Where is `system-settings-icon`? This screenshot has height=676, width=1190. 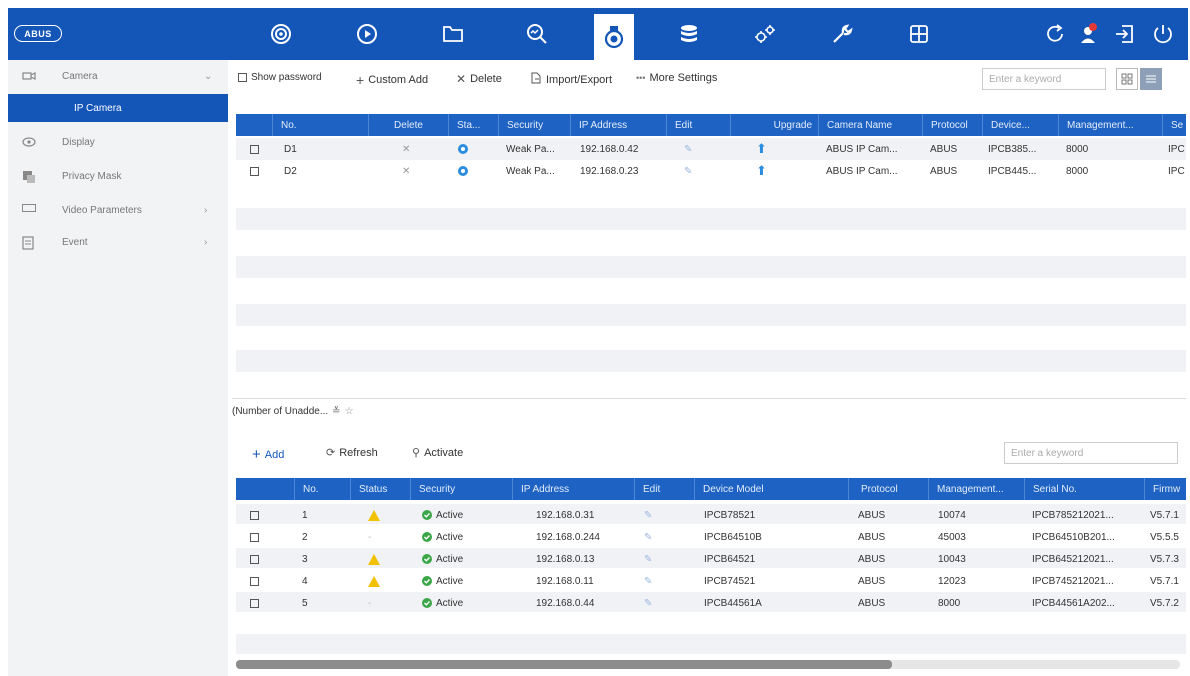
system-settings-icon is located at coordinates (765, 34).